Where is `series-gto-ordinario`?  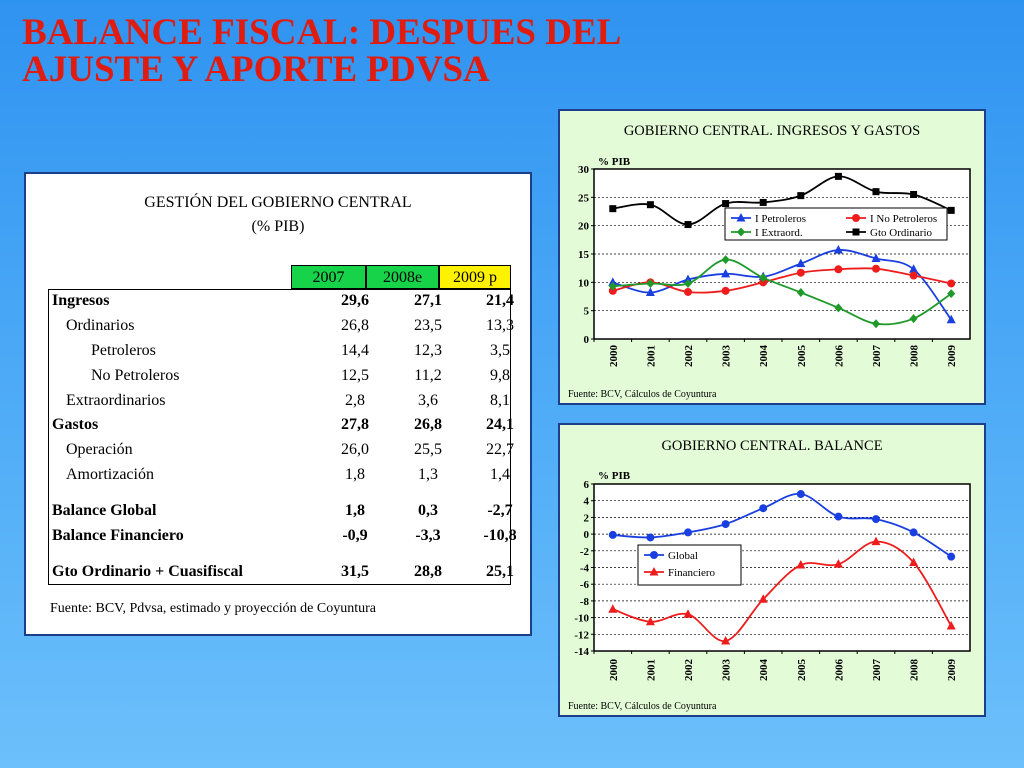
series-gto-ordinario is located at coordinates (782, 200).